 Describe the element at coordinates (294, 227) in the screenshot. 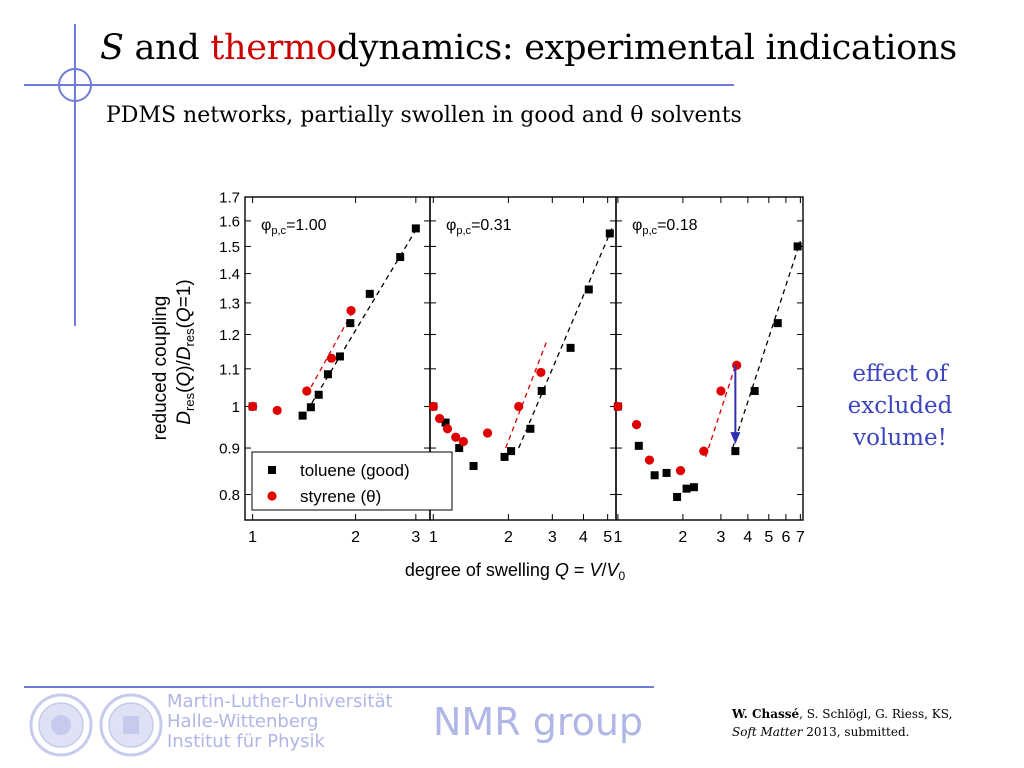

I see `panel-label: φp,c=1.00` at that location.